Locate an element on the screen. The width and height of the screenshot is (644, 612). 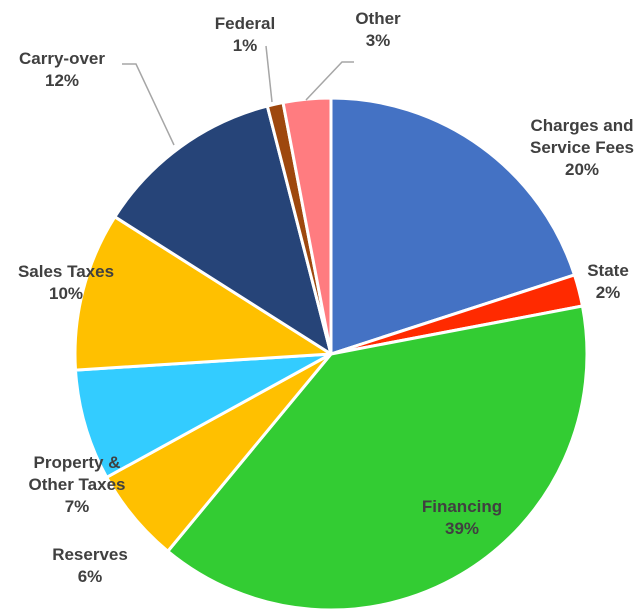
value-label: 20% is located at coordinates (582, 169).